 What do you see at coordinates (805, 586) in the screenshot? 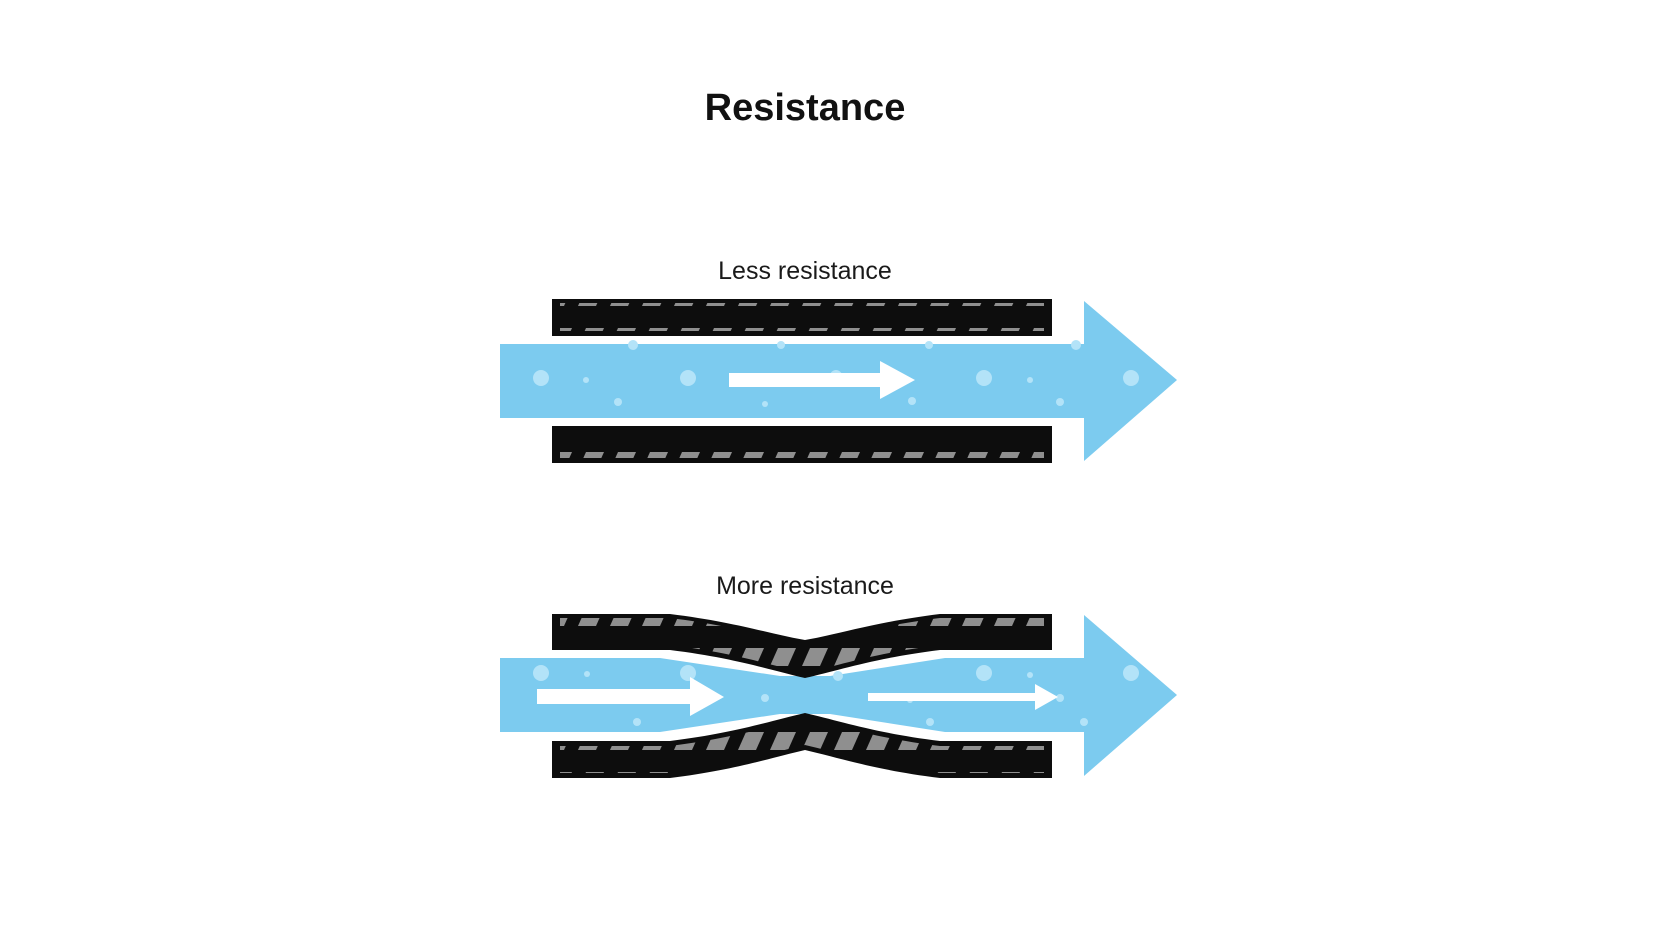
I see `panel-label-more-resistance: More resistance` at bounding box center [805, 586].